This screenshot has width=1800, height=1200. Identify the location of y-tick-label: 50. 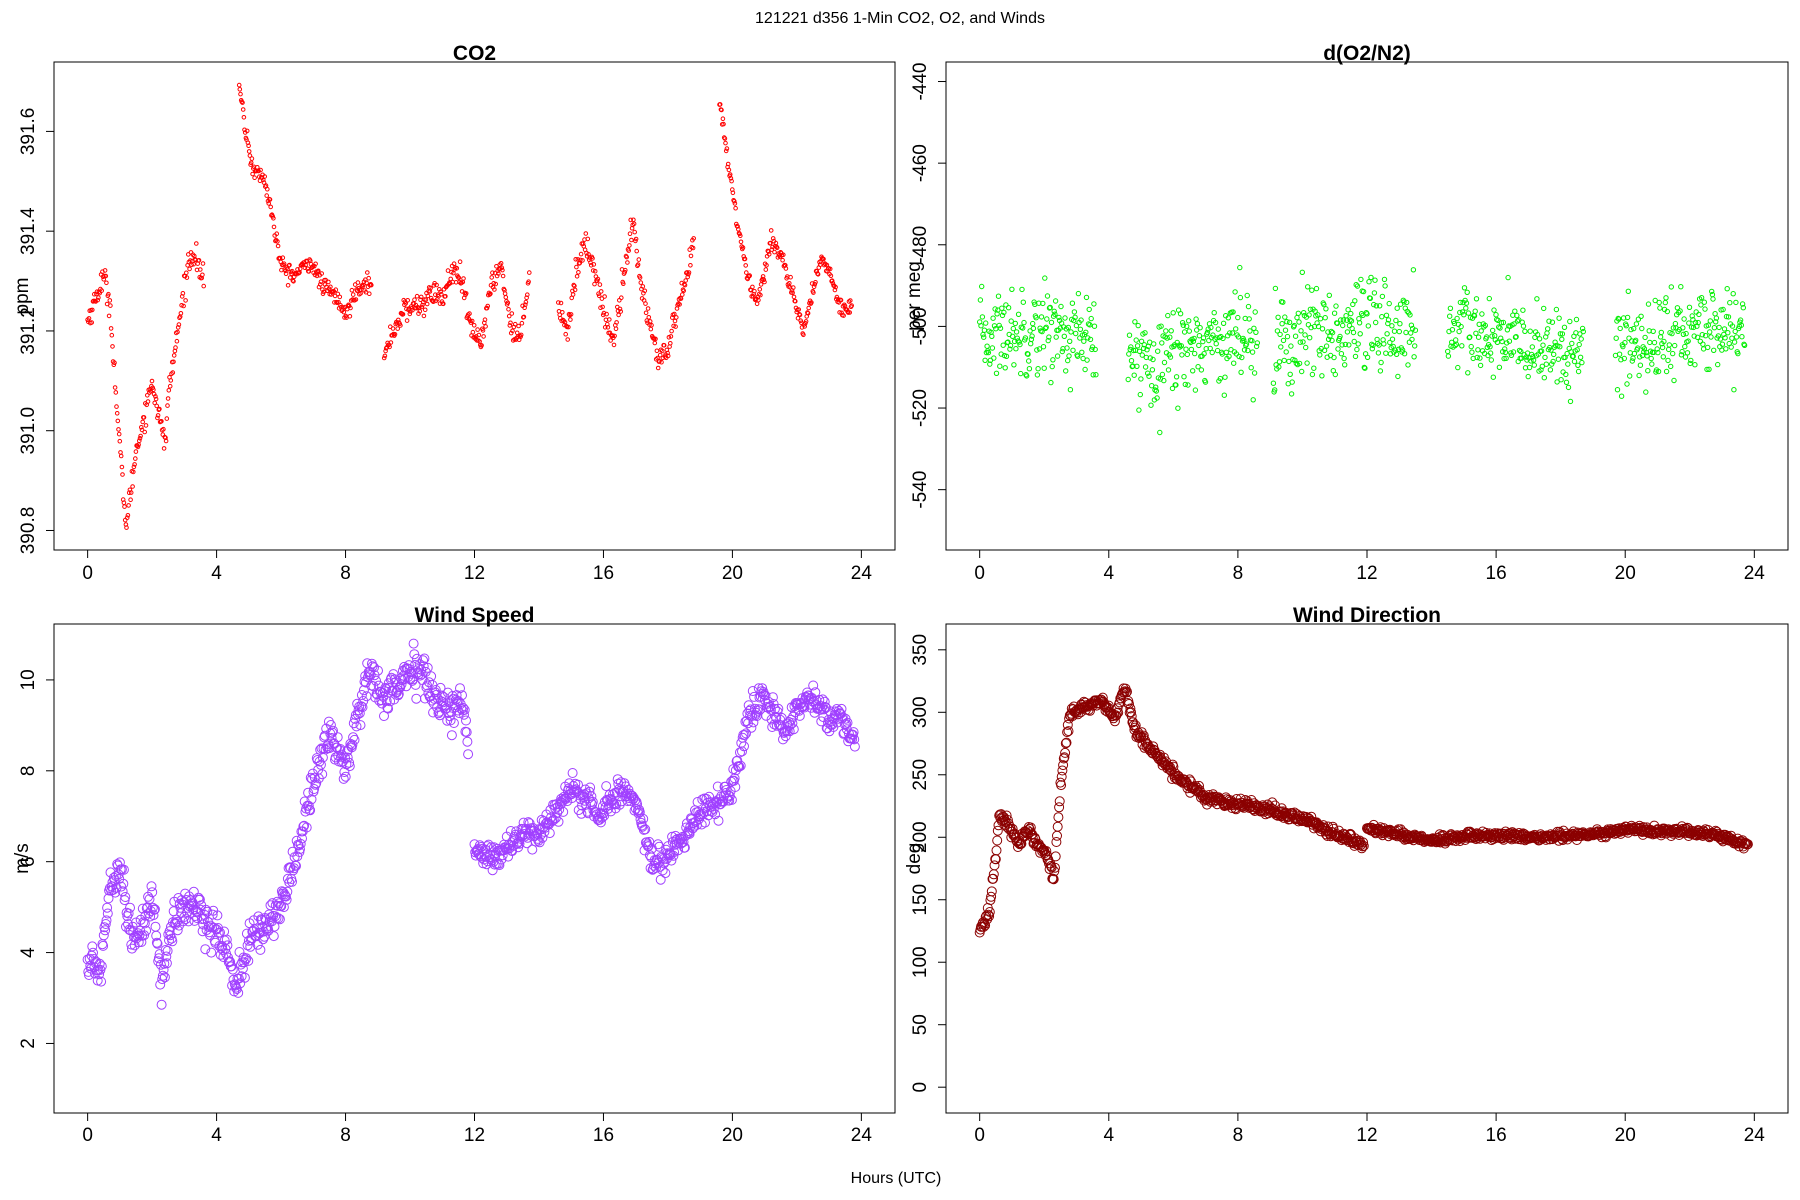
(920, 1024).